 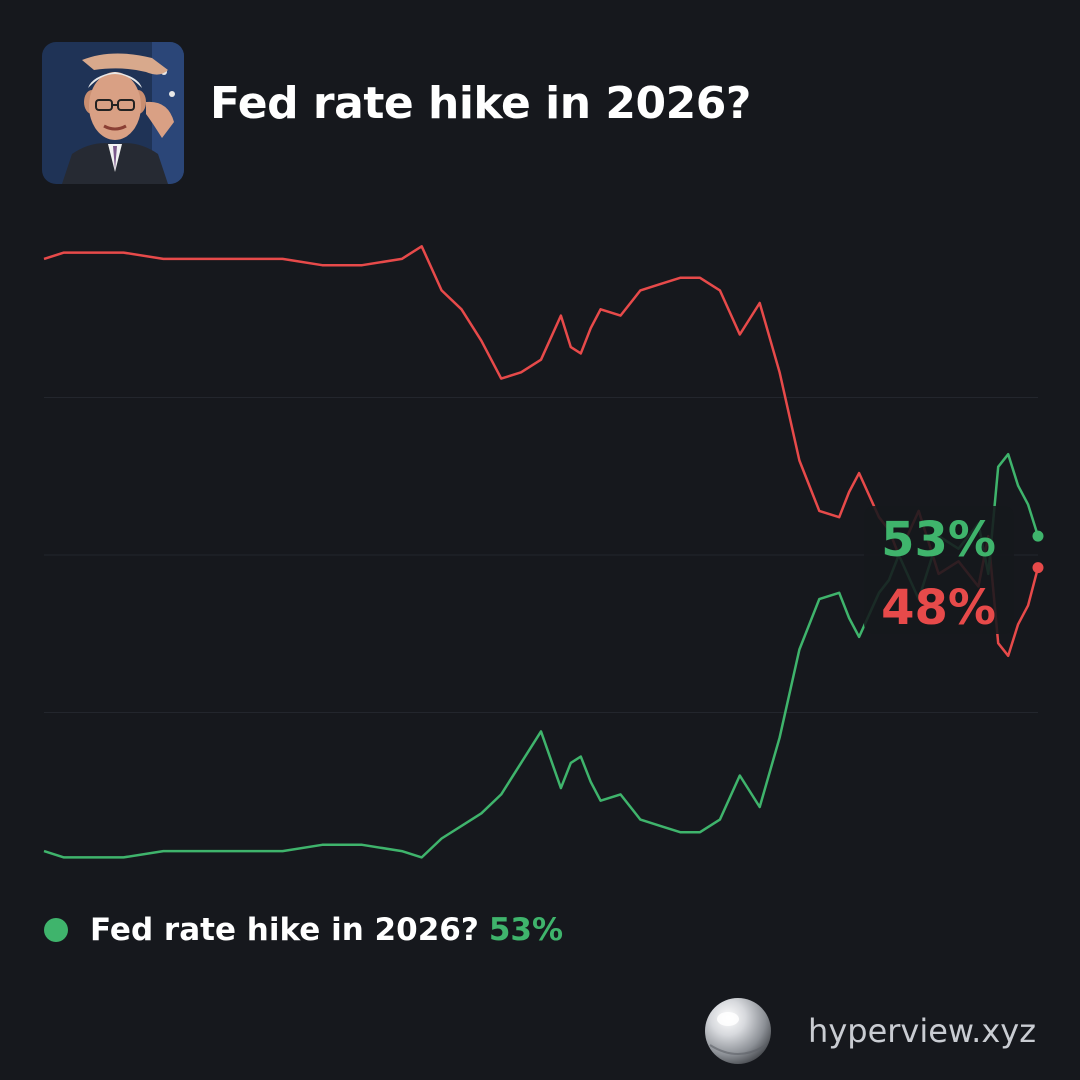 What do you see at coordinates (738, 1031) in the screenshot?
I see `metallic-sphere-logo-icon` at bounding box center [738, 1031].